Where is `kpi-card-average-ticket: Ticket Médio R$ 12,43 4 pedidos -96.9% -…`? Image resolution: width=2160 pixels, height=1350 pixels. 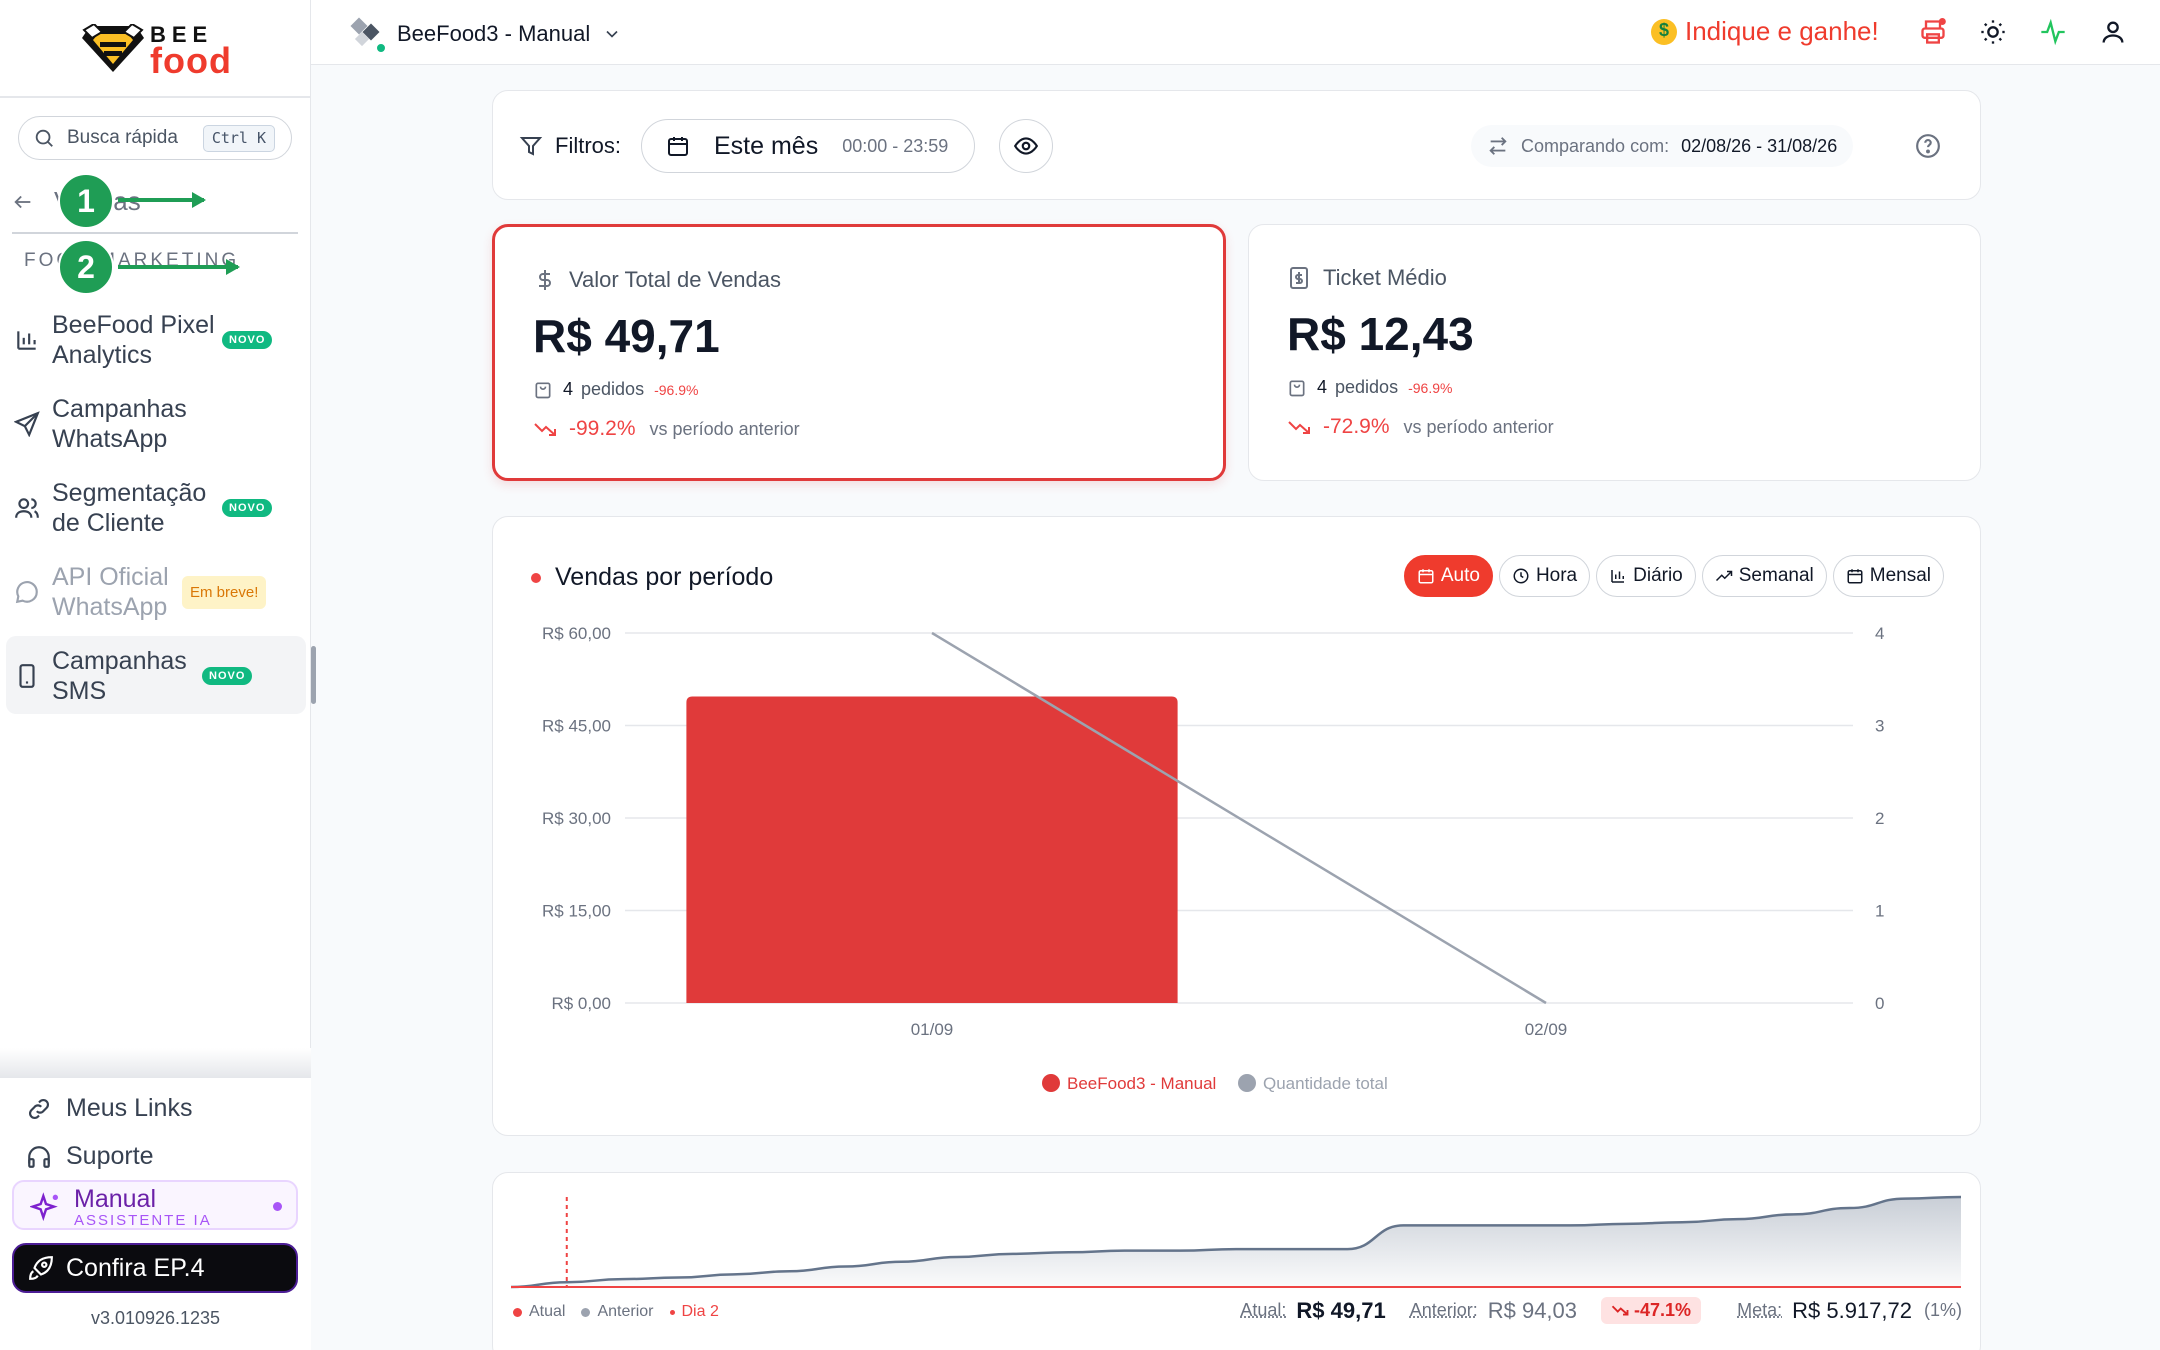 kpi-card-average-ticket: Ticket Médio R$ 12,43 4 pedidos -96.9% -… is located at coordinates (1614, 352).